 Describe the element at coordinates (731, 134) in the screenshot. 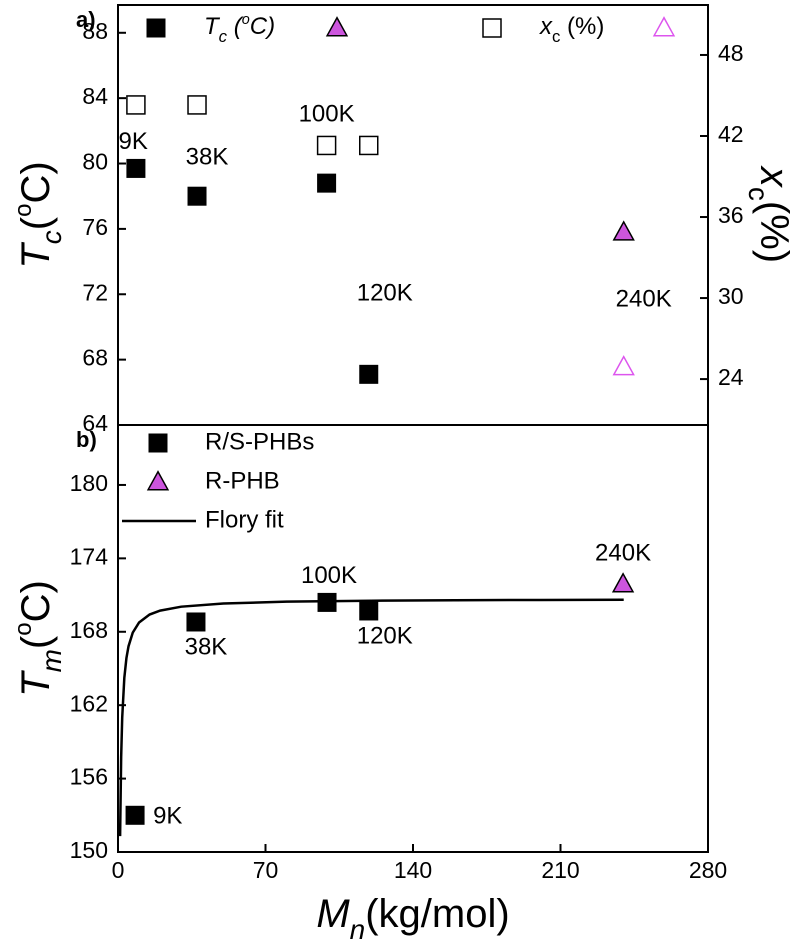

I see `y2-tick-label: 42` at that location.